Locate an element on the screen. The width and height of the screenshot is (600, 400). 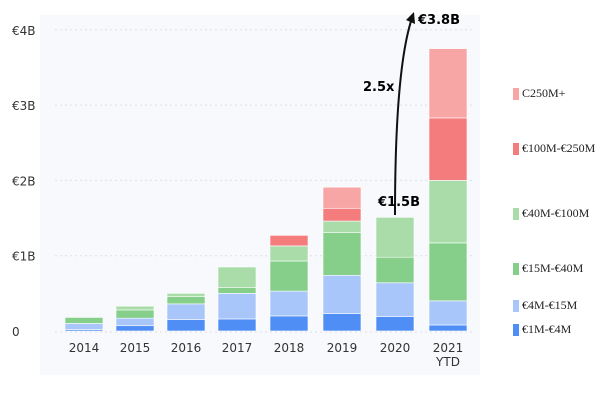
legend-label: €4M-€15M is located at coordinates (550, 305).